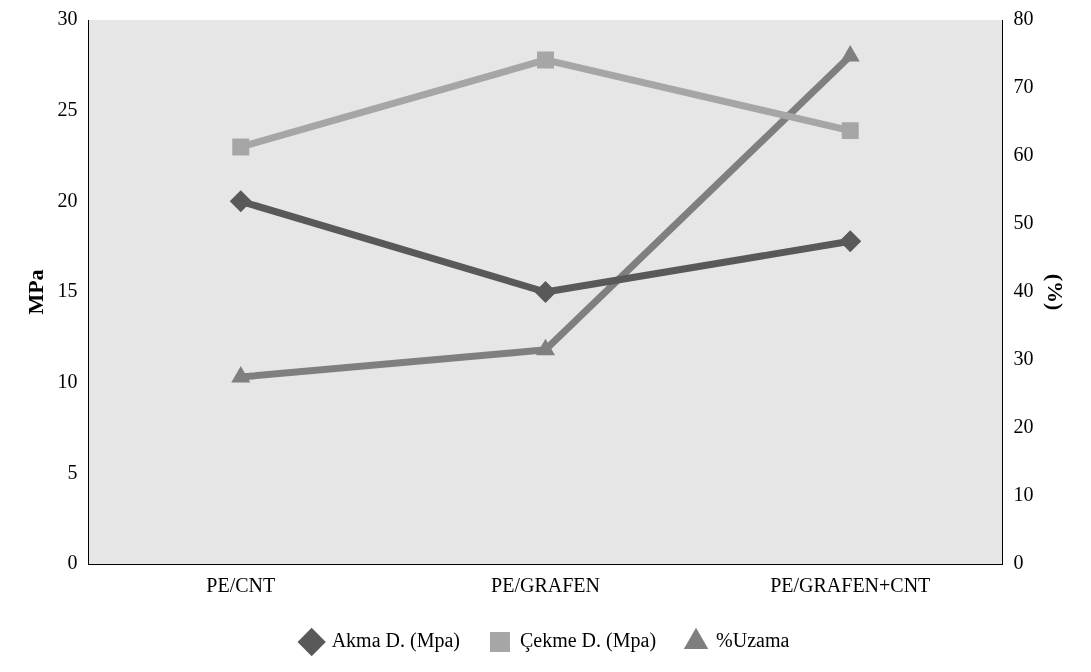 The image size is (1091, 672). Describe the element at coordinates (1023, 154) in the screenshot. I see `y2-tick-label: 60` at that location.